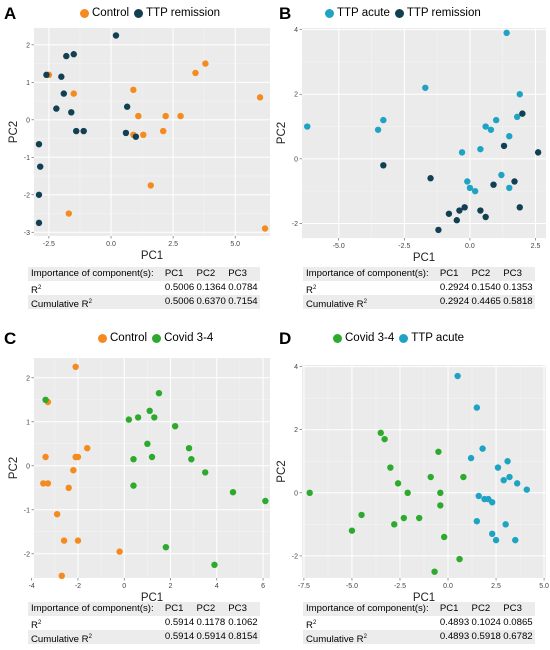 The height and width of the screenshot is (650, 550). What do you see at coordinates (28, 422) in the screenshot?
I see `y-tick-label: 1` at bounding box center [28, 422].